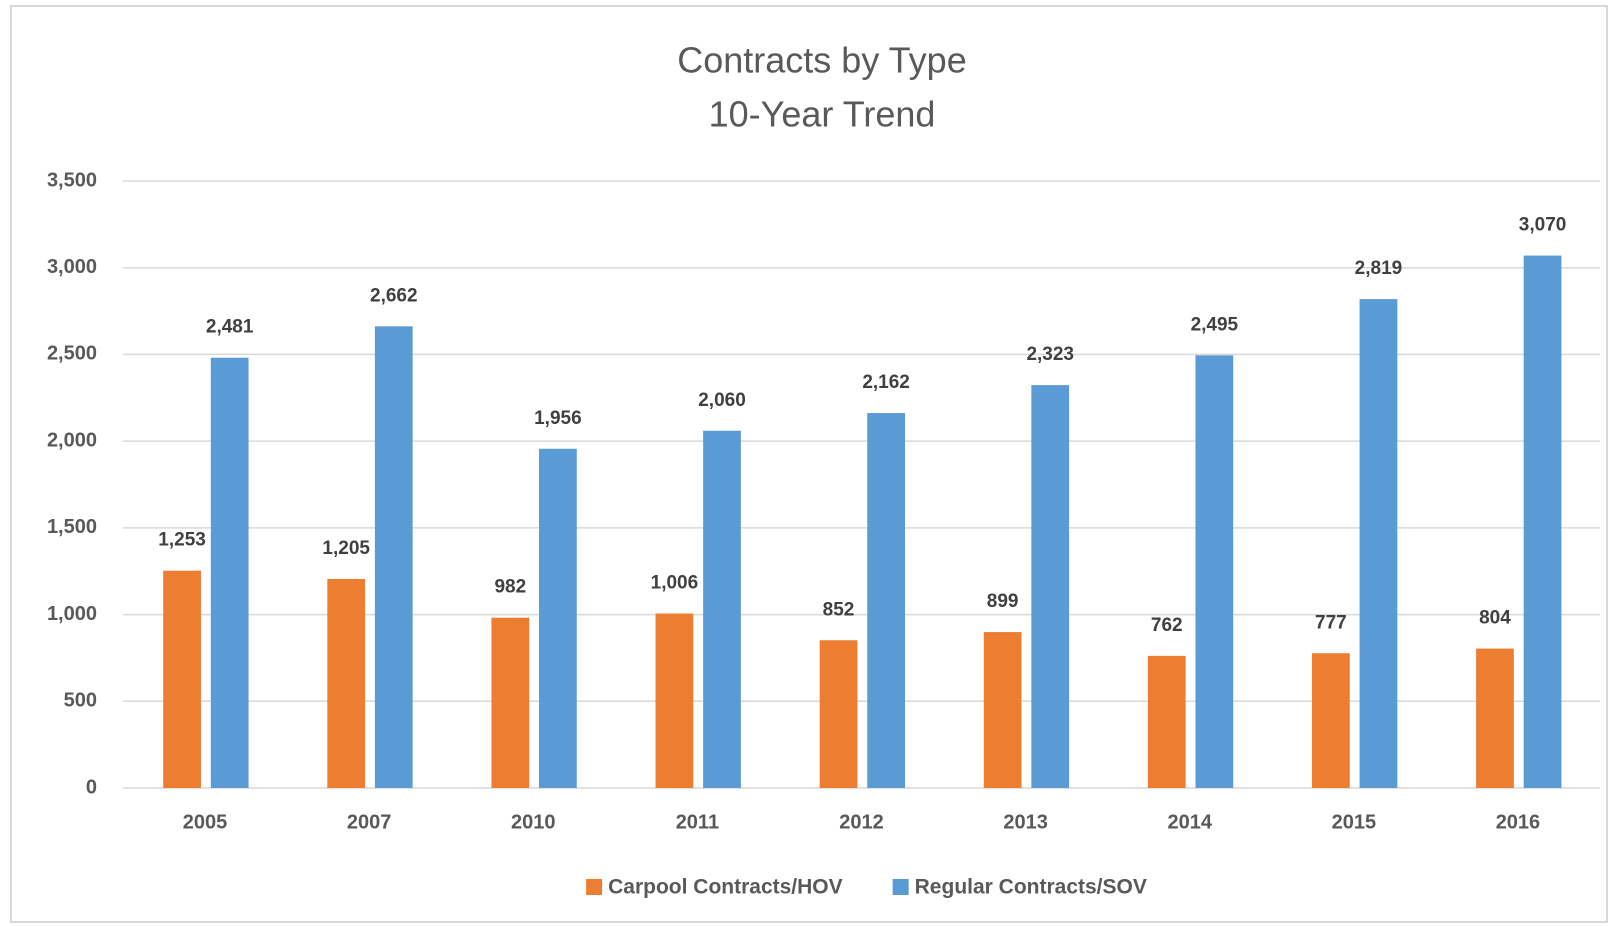 This screenshot has width=1610, height=926. What do you see at coordinates (675, 583) in the screenshot?
I see `data-label: 1,006` at bounding box center [675, 583].